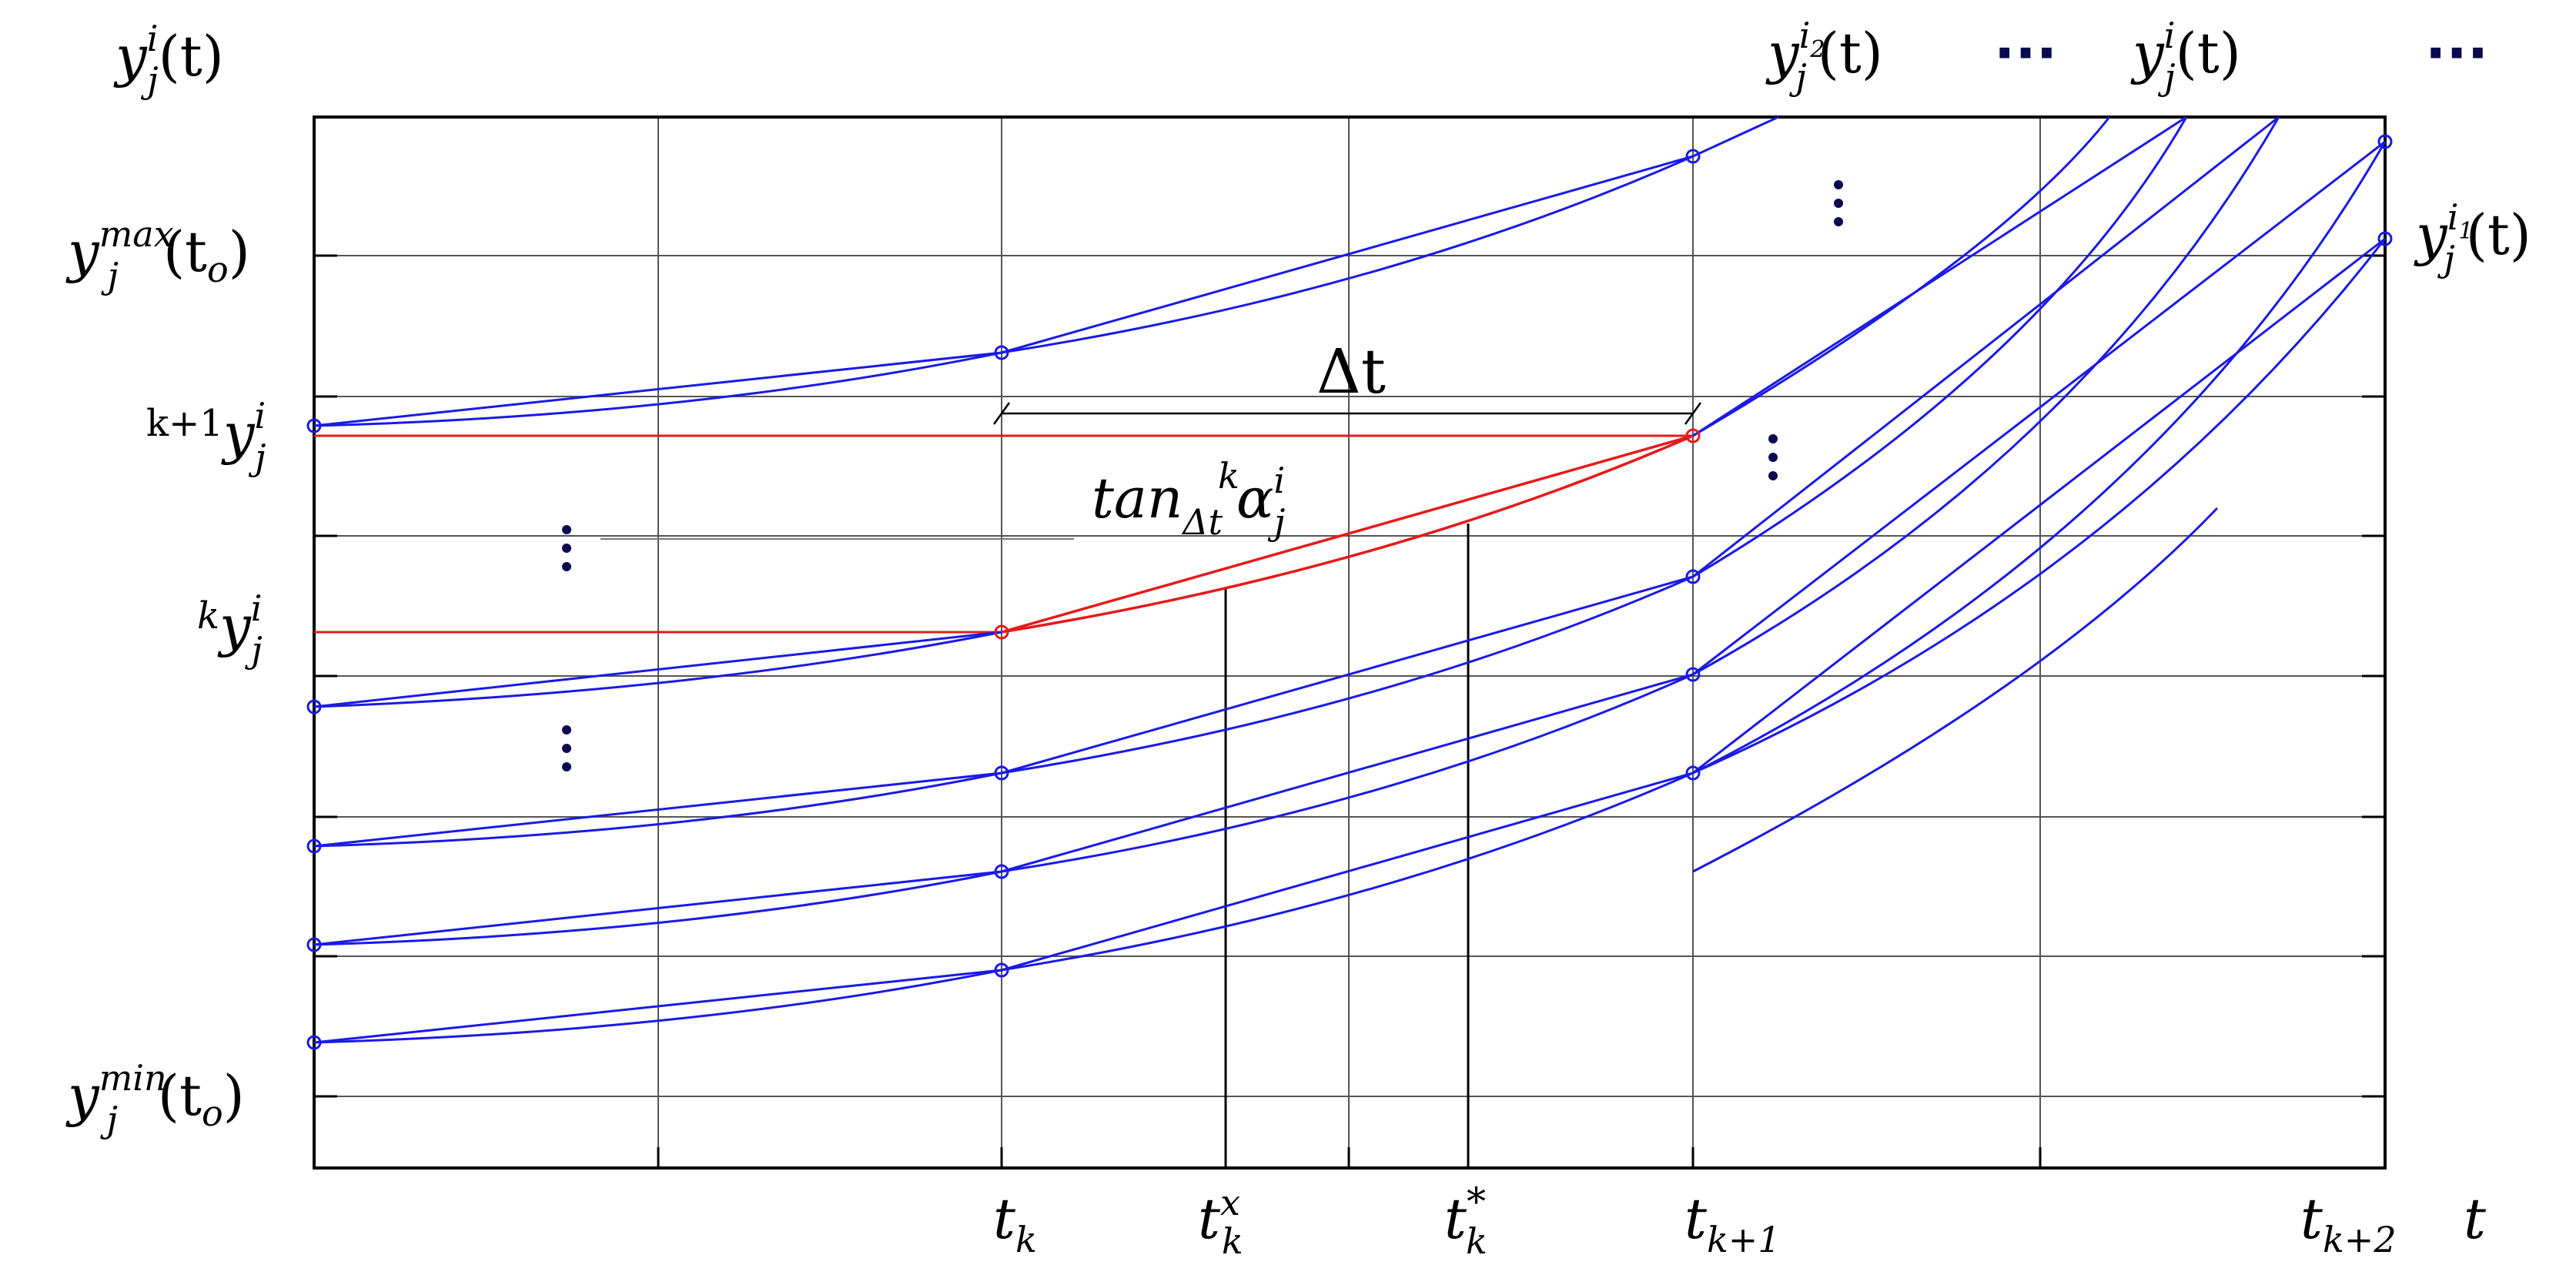  Describe the element at coordinates (2025, 53) in the screenshot. I see `ellipsis-top-1: ···` at that location.